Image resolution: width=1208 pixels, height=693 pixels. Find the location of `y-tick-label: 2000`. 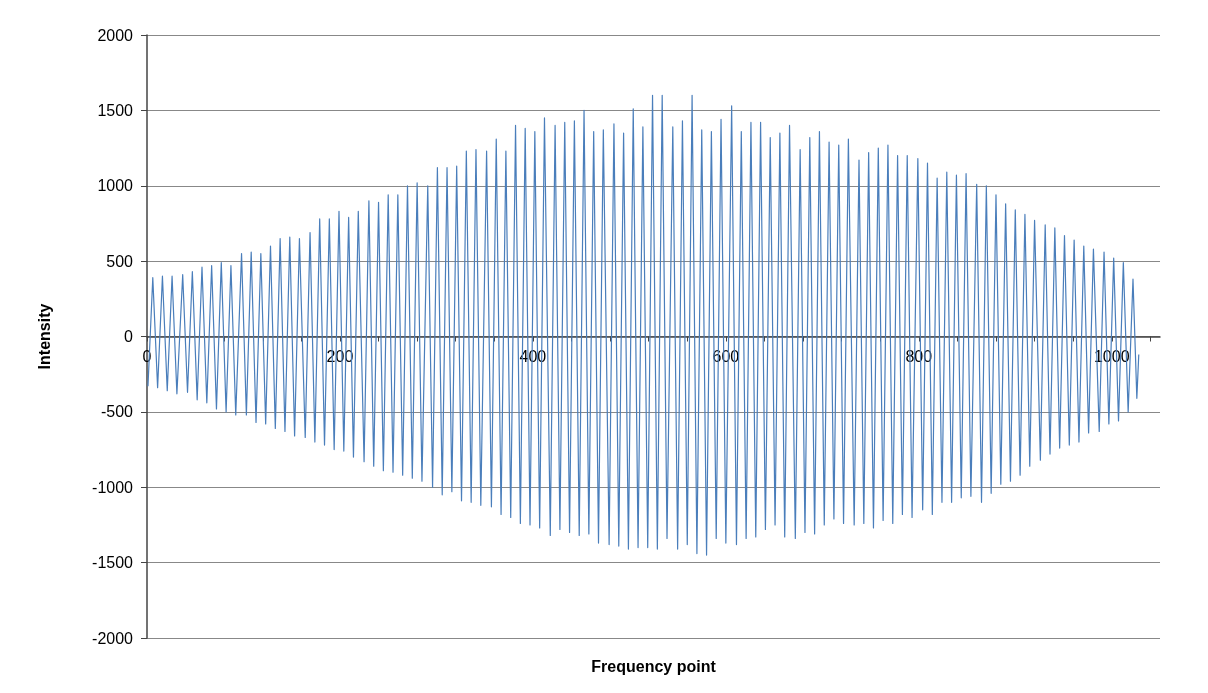

y-tick-label: 2000 is located at coordinates (115, 35).